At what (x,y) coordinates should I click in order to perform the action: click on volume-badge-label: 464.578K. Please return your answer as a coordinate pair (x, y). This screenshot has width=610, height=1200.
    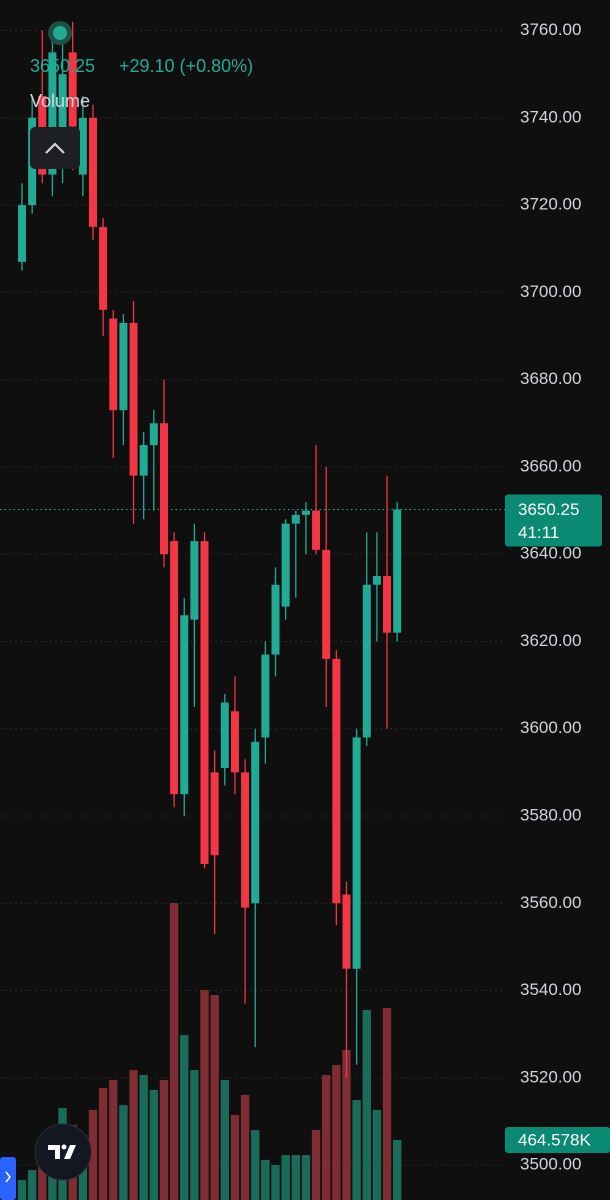
    Looking at the image, I should click on (554, 1139).